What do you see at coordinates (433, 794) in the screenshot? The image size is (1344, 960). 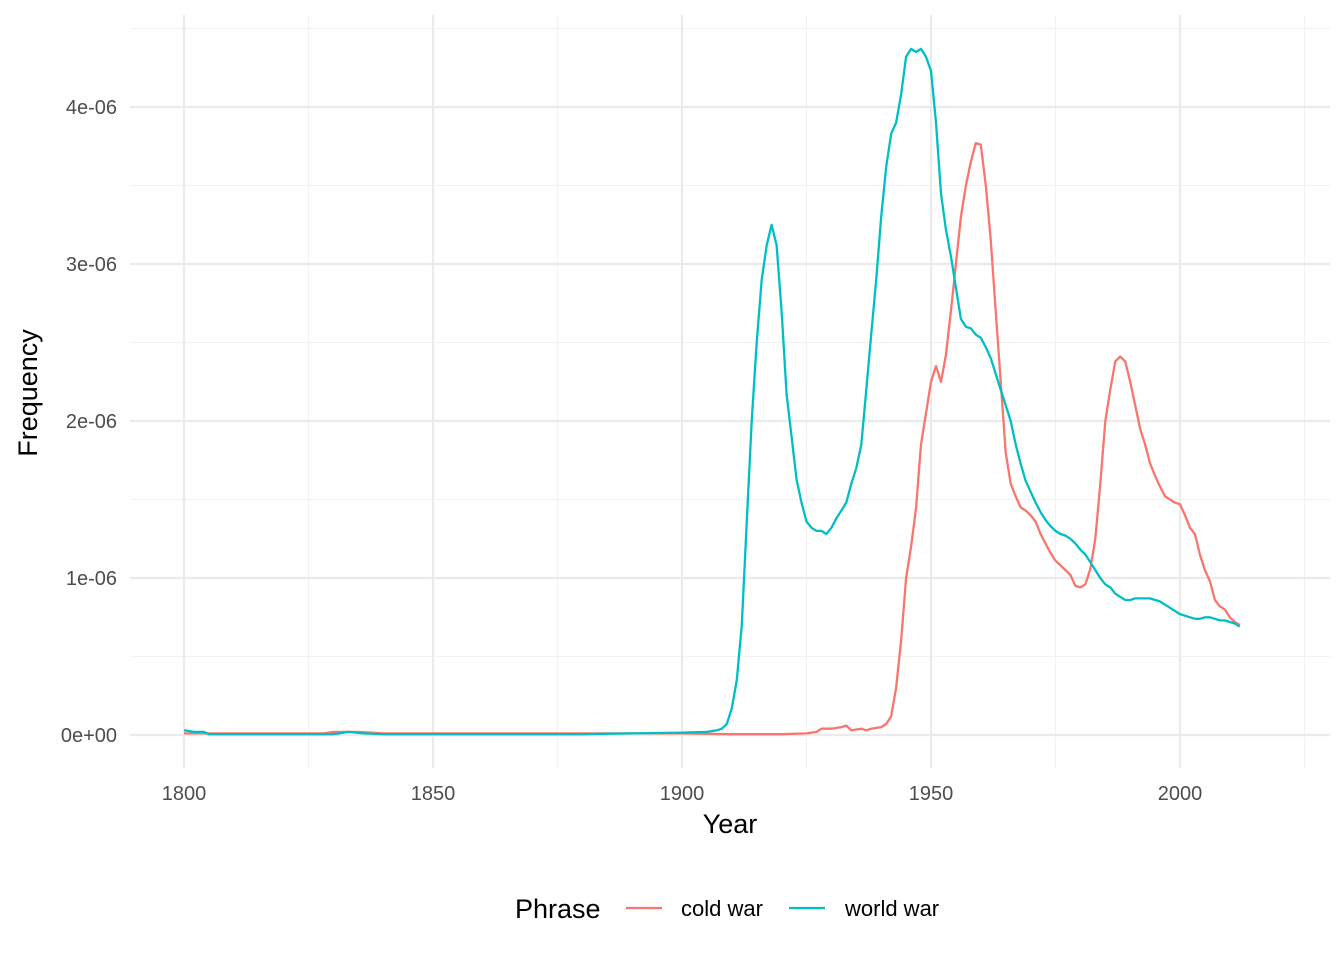 I see `x-tick-label: 1850` at bounding box center [433, 794].